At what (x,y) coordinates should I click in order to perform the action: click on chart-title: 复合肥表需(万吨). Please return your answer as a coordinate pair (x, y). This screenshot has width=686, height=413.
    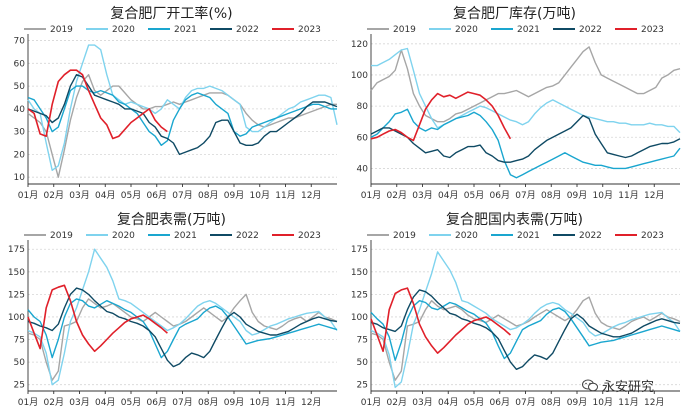
    Looking at the image, I should click on (171, 219).